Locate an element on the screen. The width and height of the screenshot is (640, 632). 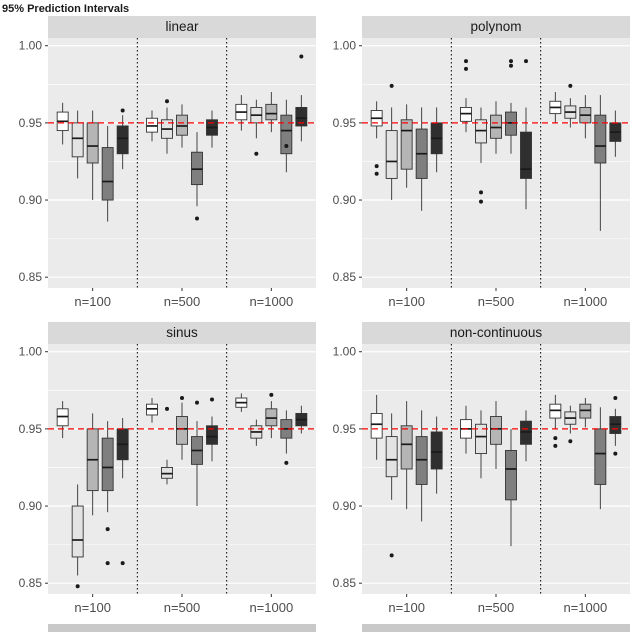
facet-label: linear is located at coordinates (182, 26).